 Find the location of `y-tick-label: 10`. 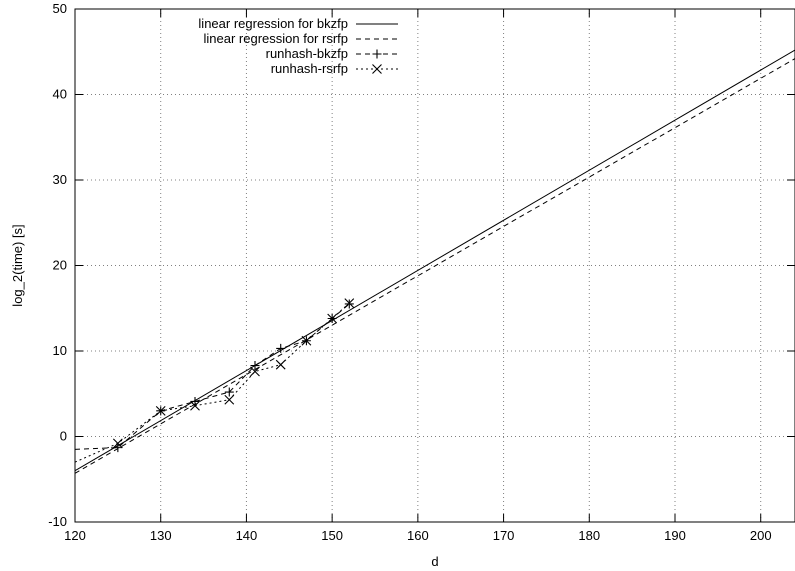

y-tick-label: 10 is located at coordinates (60, 350).